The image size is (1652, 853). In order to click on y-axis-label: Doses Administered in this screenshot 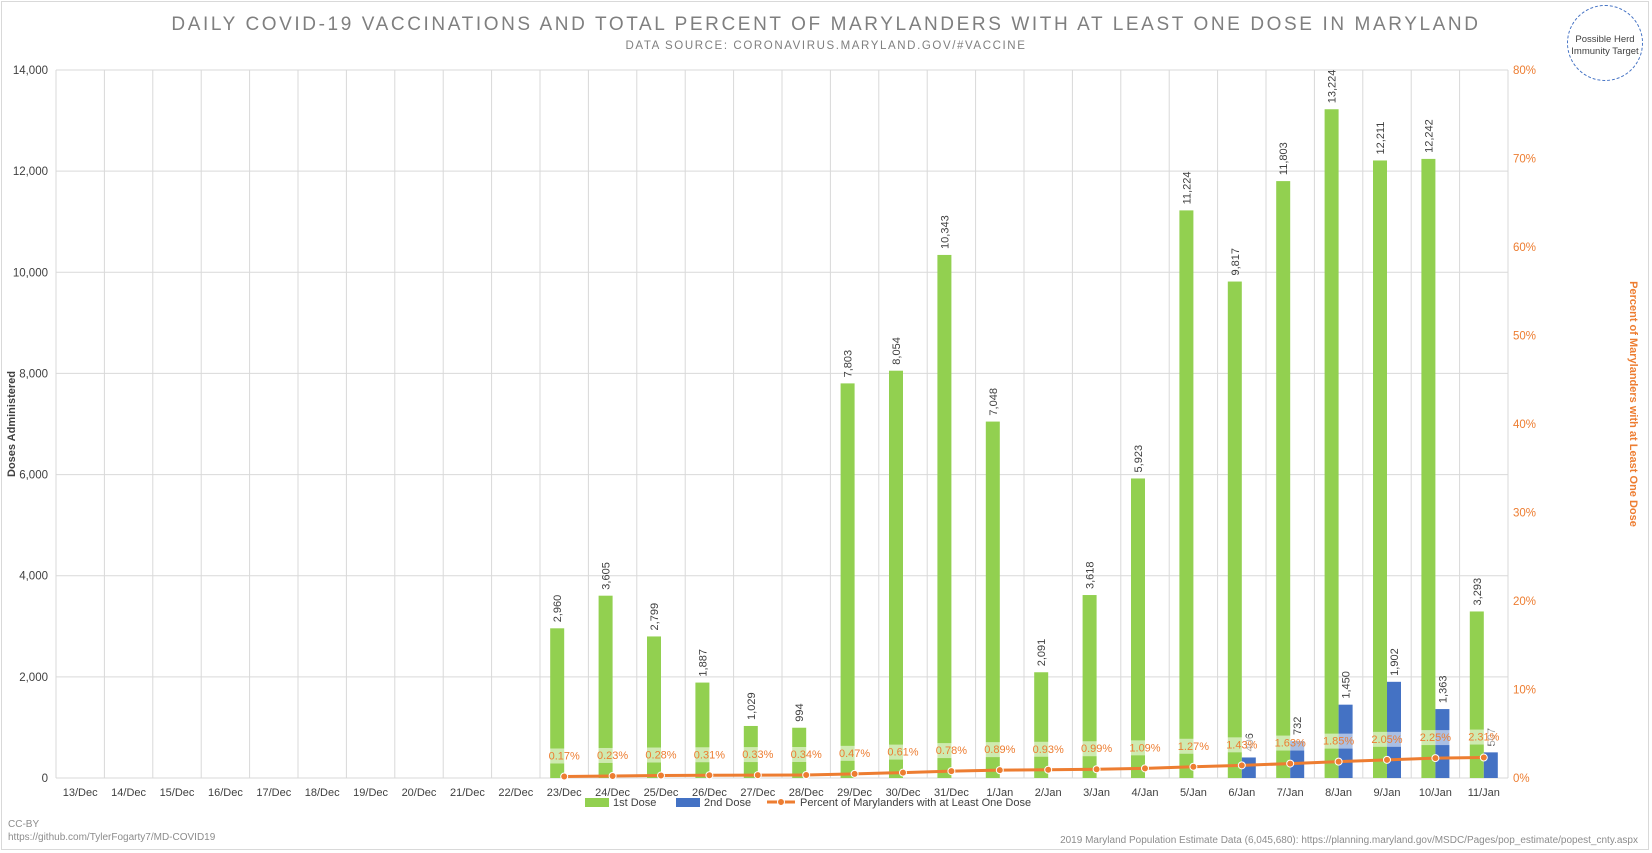, I will do `click(12, 424)`.